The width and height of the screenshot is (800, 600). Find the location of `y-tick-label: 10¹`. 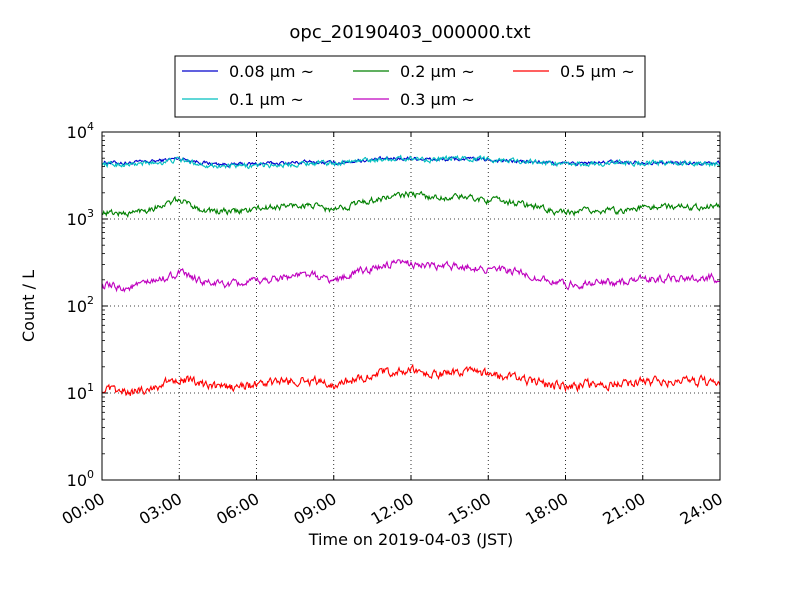

y-tick-label: 10¹ is located at coordinates (80, 392).